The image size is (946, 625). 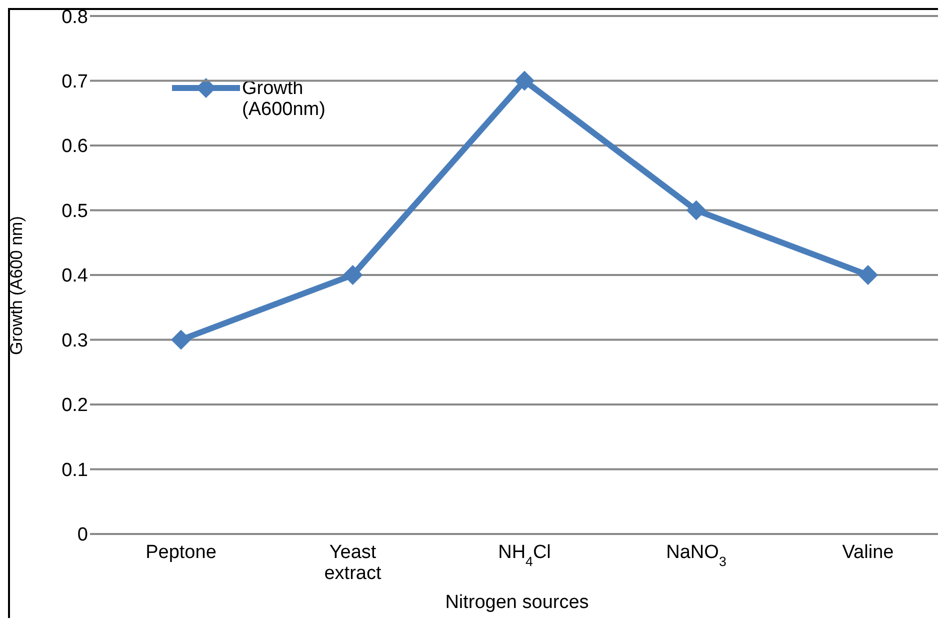 What do you see at coordinates (284, 99) in the screenshot?
I see `legend-label: Growth (A600nm)` at bounding box center [284, 99].